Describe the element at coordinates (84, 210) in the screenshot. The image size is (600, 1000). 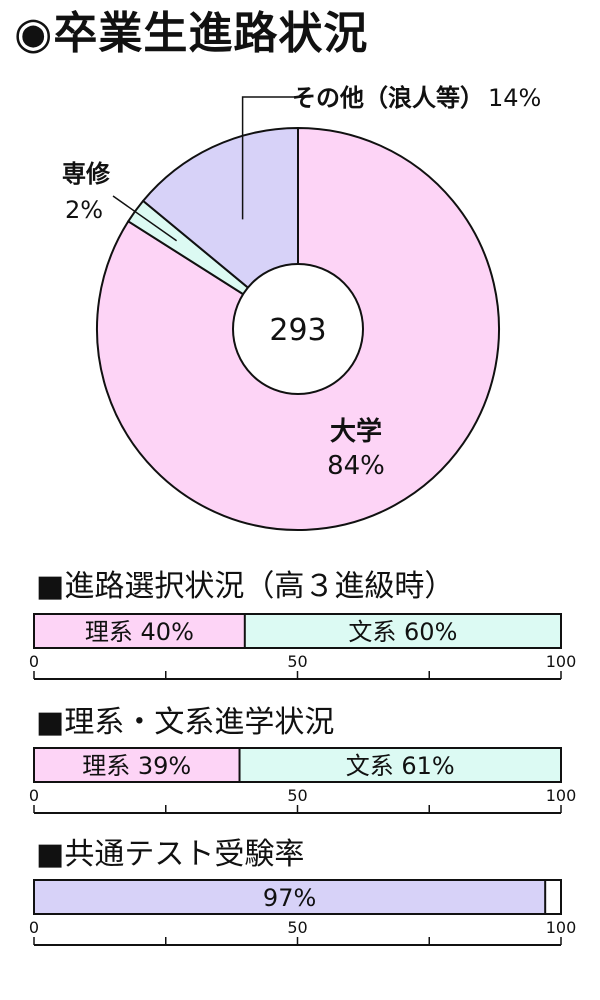
I see `slice-value-1: 2%` at that location.